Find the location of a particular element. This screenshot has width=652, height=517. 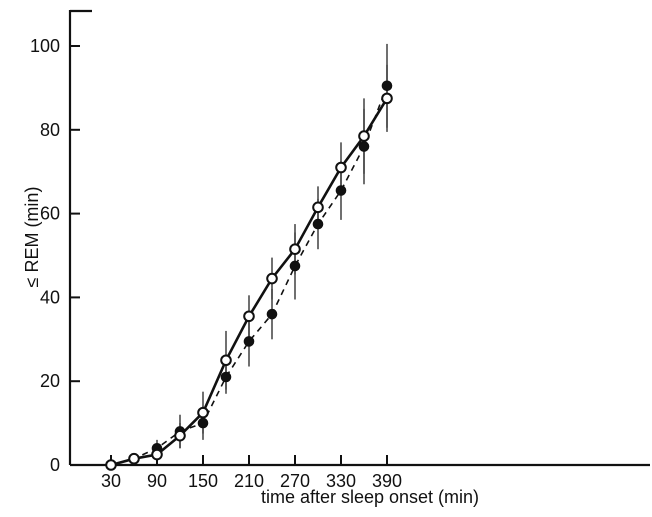

x-ticks: 30 90 150 210 270 330 390 is located at coordinates (251, 473).